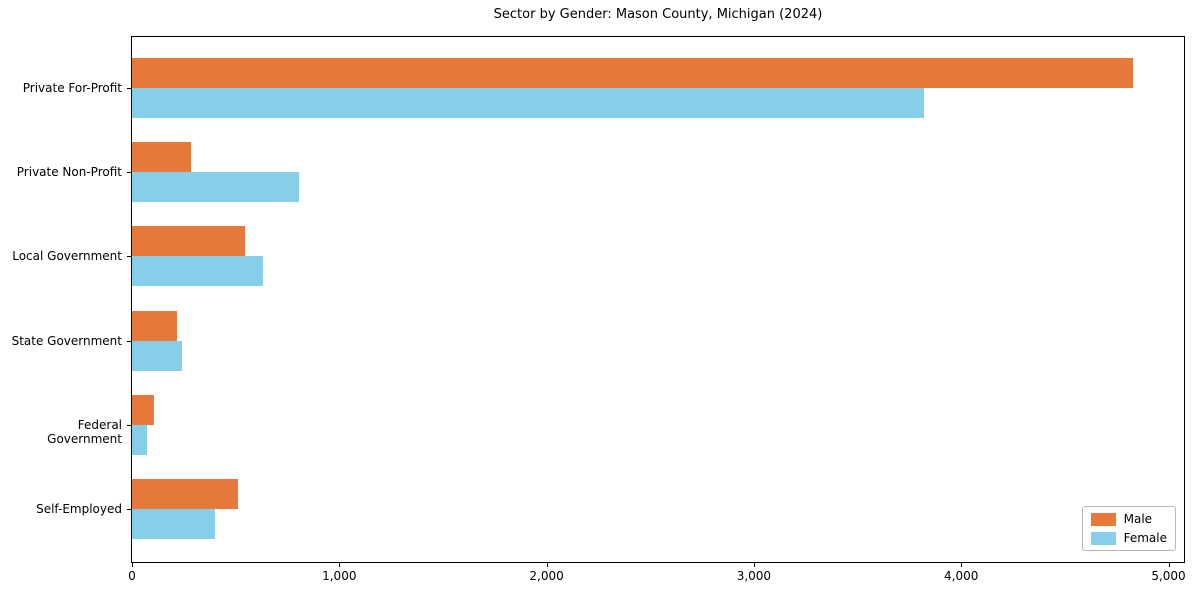  What do you see at coordinates (185, 494) in the screenshot?
I see `bar-male-self-employed` at bounding box center [185, 494].